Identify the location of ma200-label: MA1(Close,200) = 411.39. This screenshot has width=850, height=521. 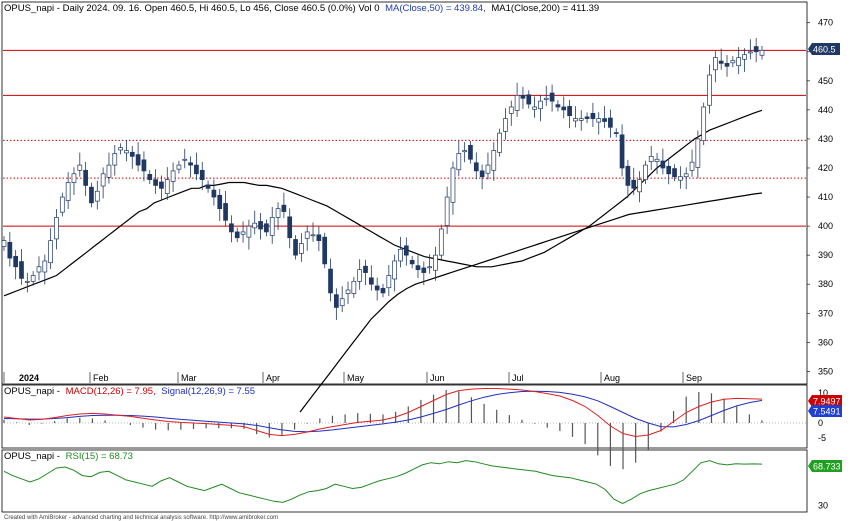
(545, 8).